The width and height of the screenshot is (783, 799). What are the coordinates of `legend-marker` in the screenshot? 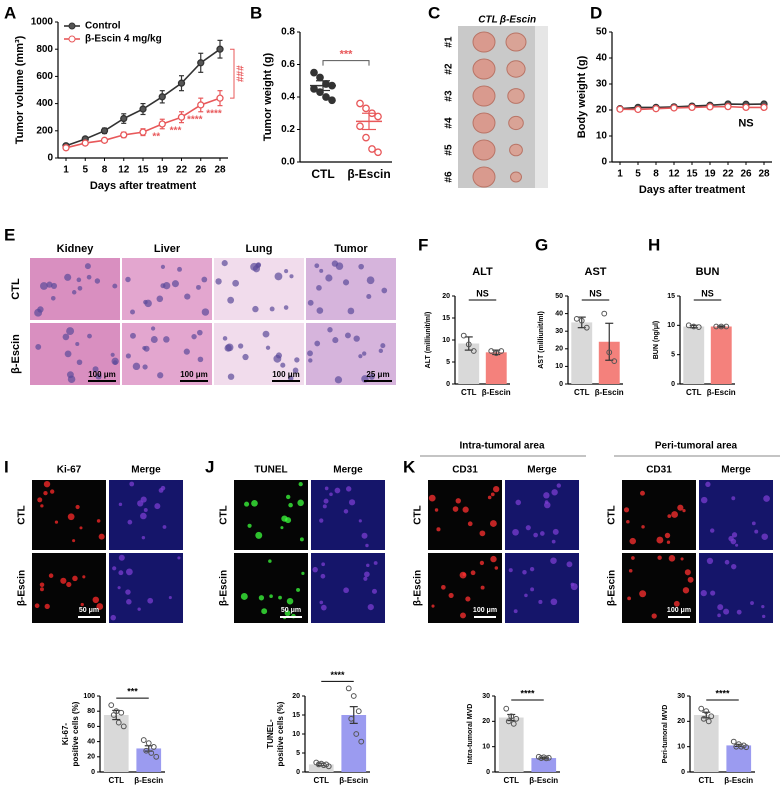 It's located at (72, 26).